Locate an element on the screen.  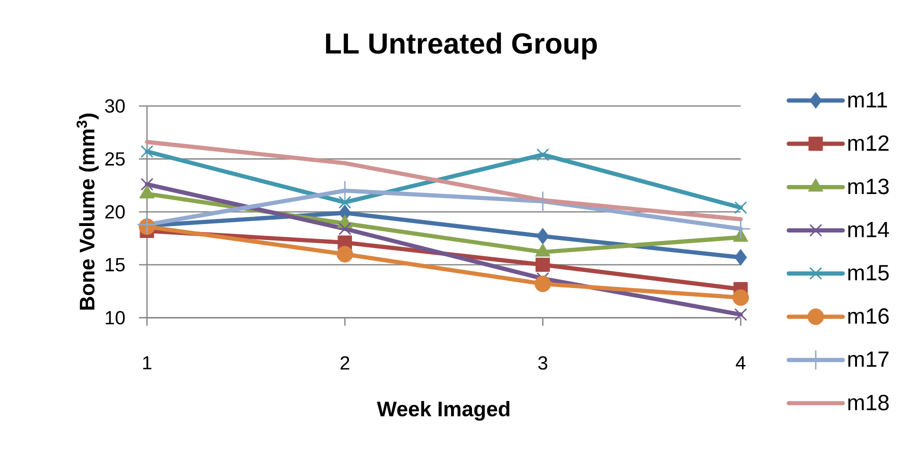
legend-label: m15 is located at coordinates (868, 273).